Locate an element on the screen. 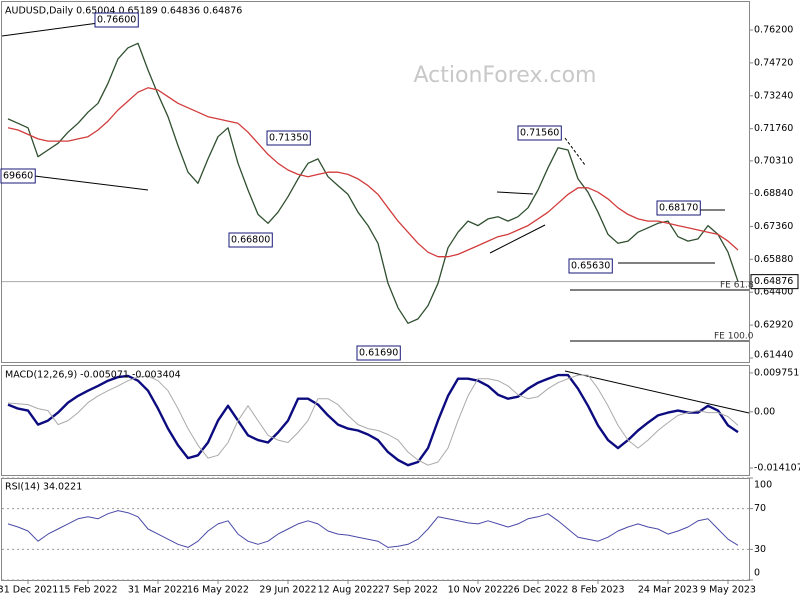 The height and width of the screenshot is (600, 800). level-label: 0.65630 is located at coordinates (590, 266).